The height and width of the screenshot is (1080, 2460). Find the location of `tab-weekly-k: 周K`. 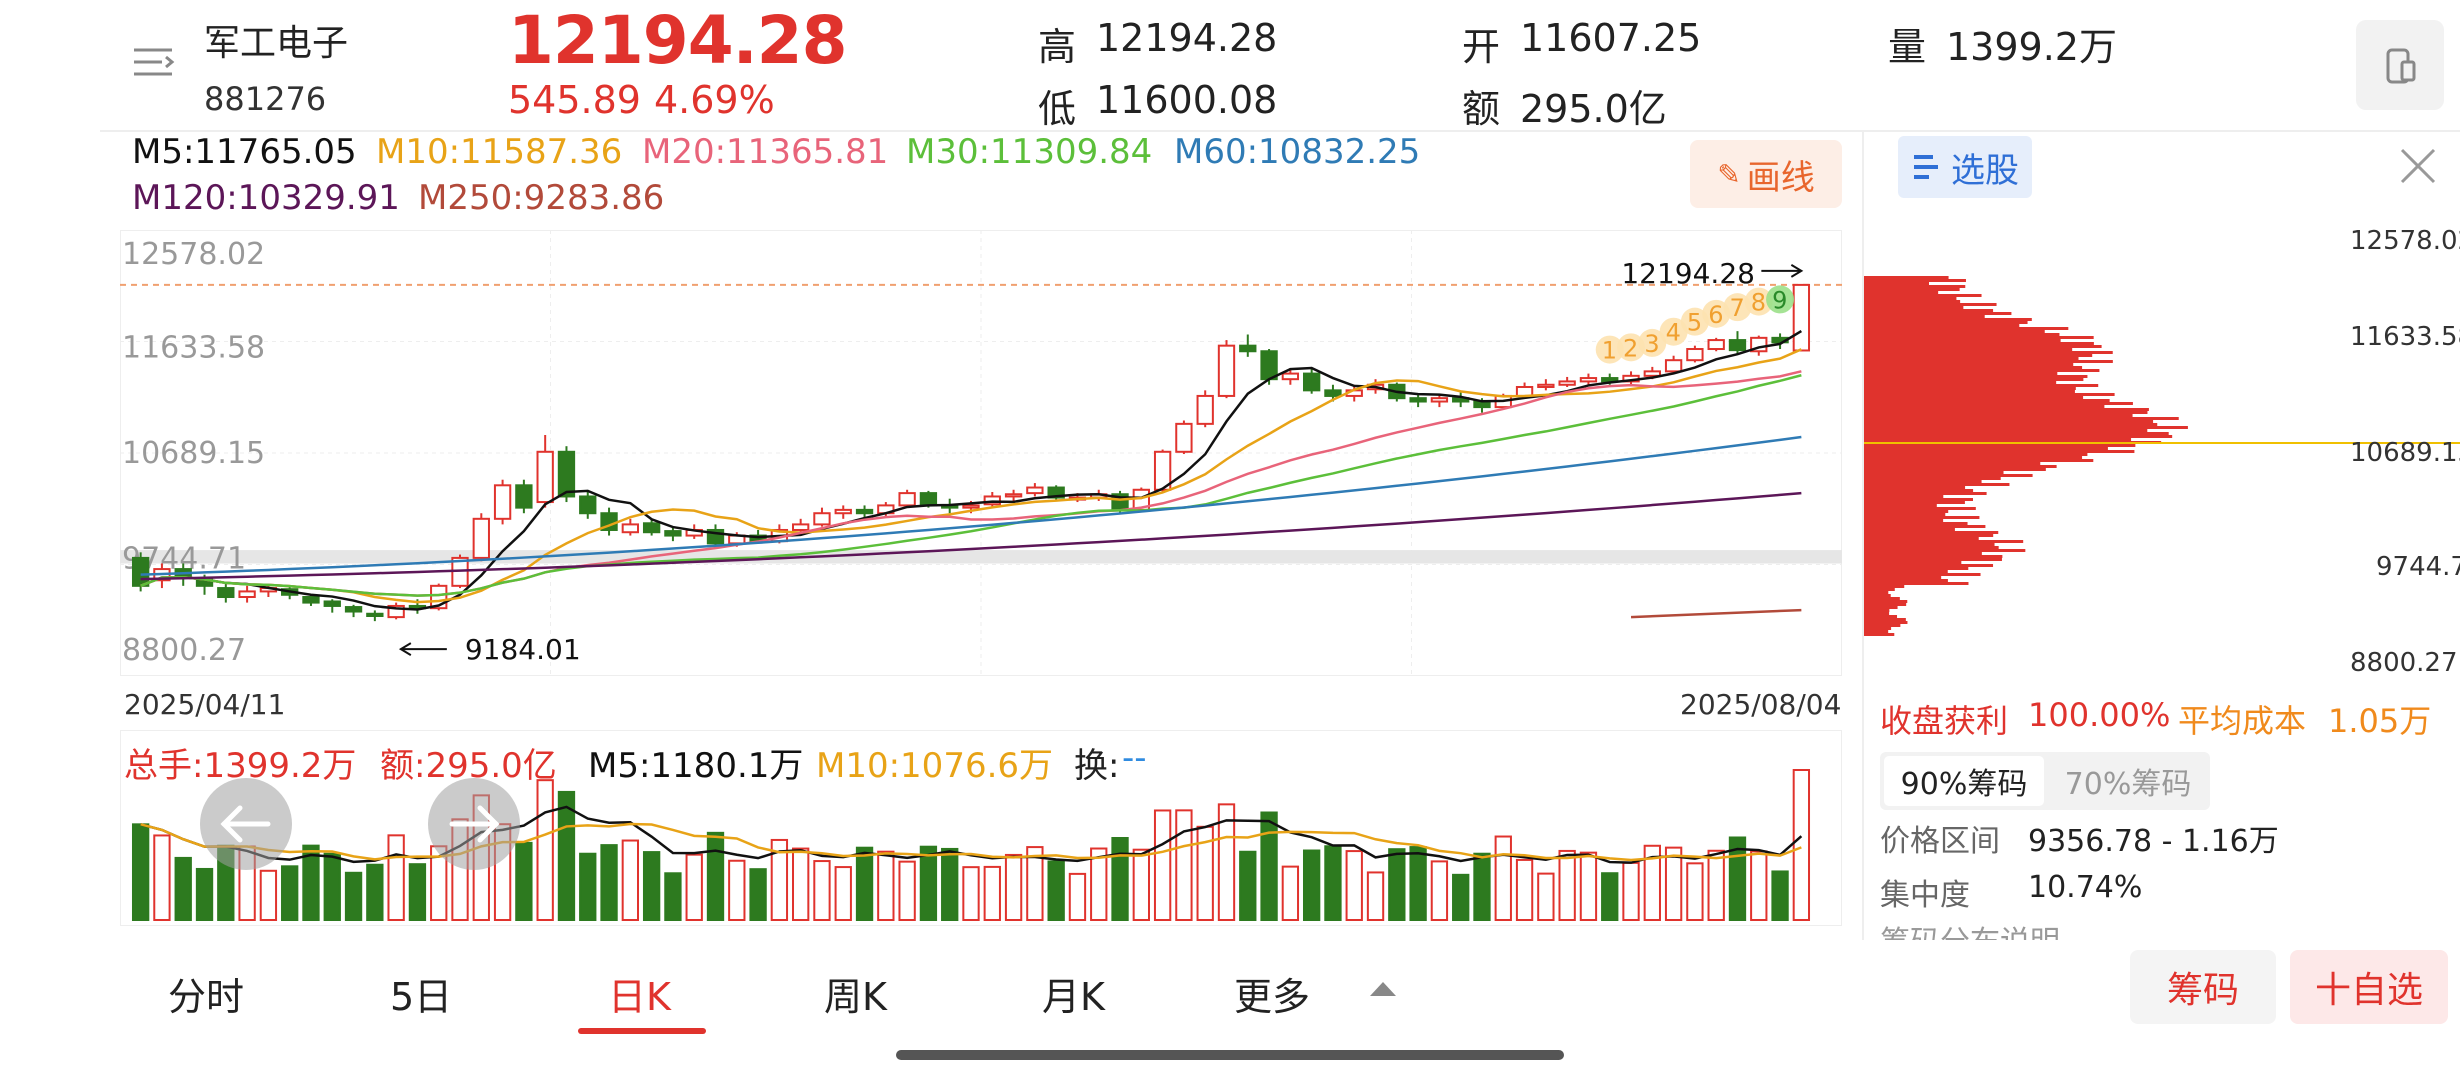

tab-weekly-k: 周K is located at coordinates (855, 997).